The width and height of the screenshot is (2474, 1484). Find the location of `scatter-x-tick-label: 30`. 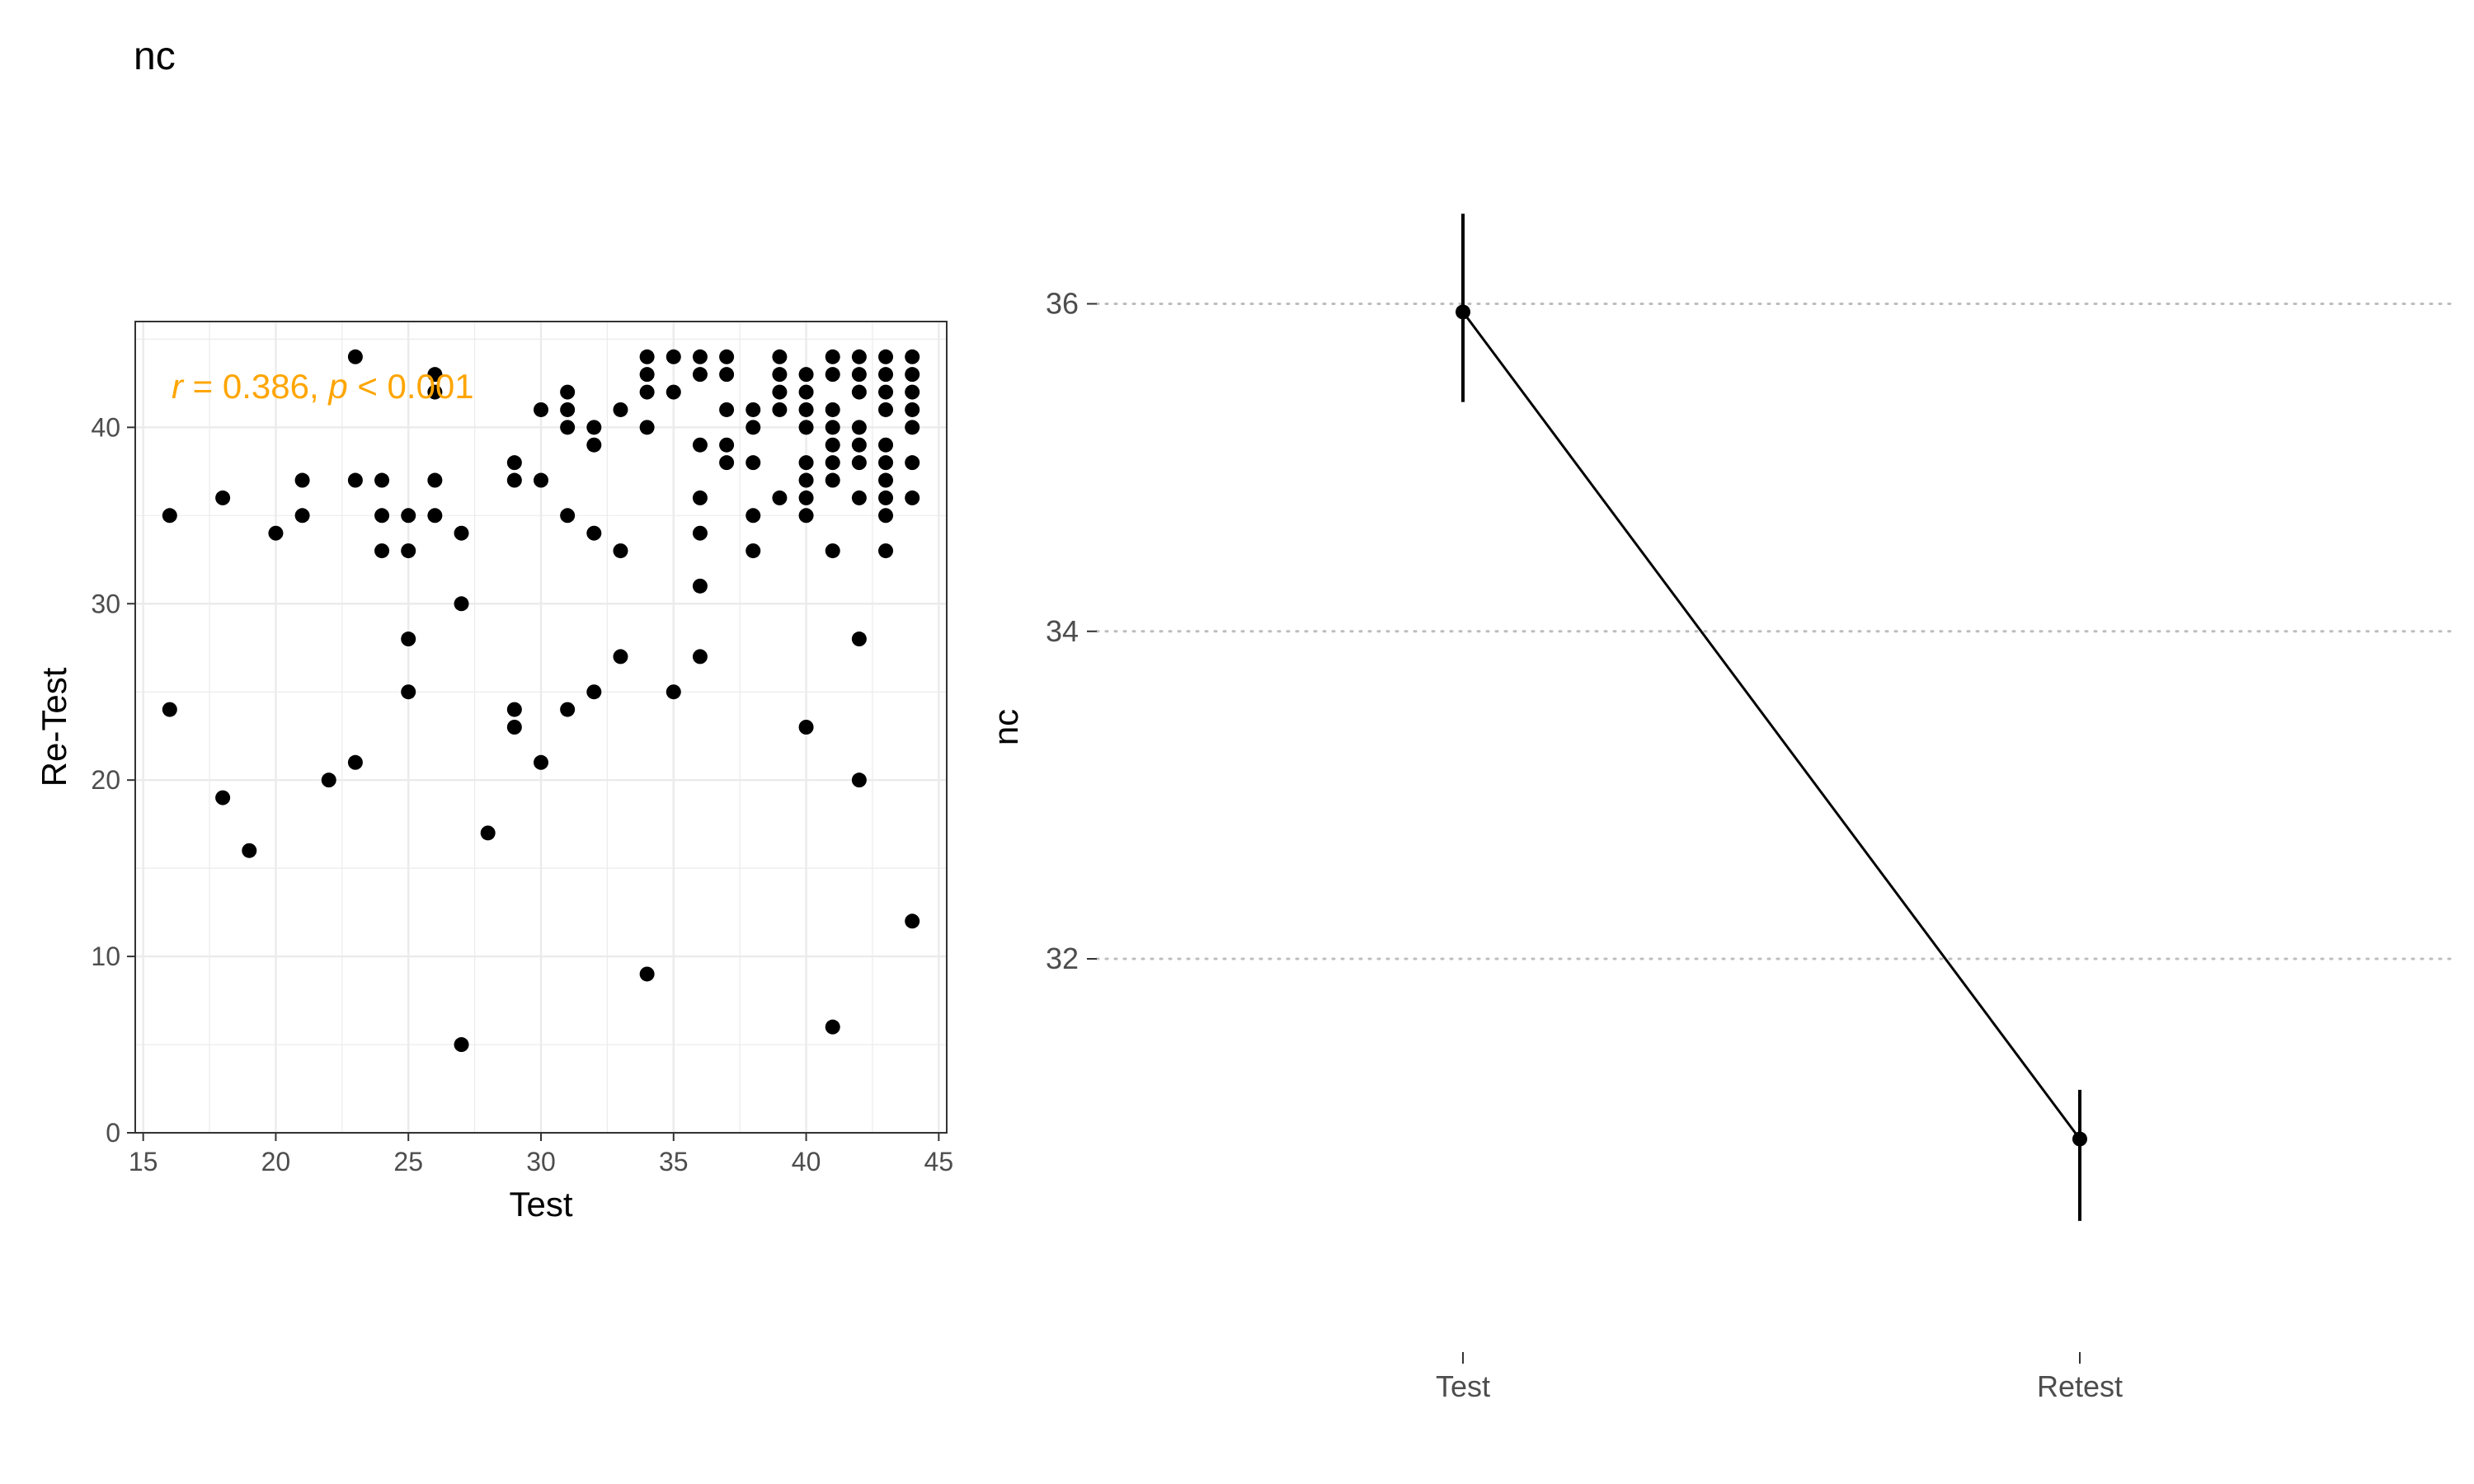

scatter-x-tick-label: 30 is located at coordinates (541, 1161).